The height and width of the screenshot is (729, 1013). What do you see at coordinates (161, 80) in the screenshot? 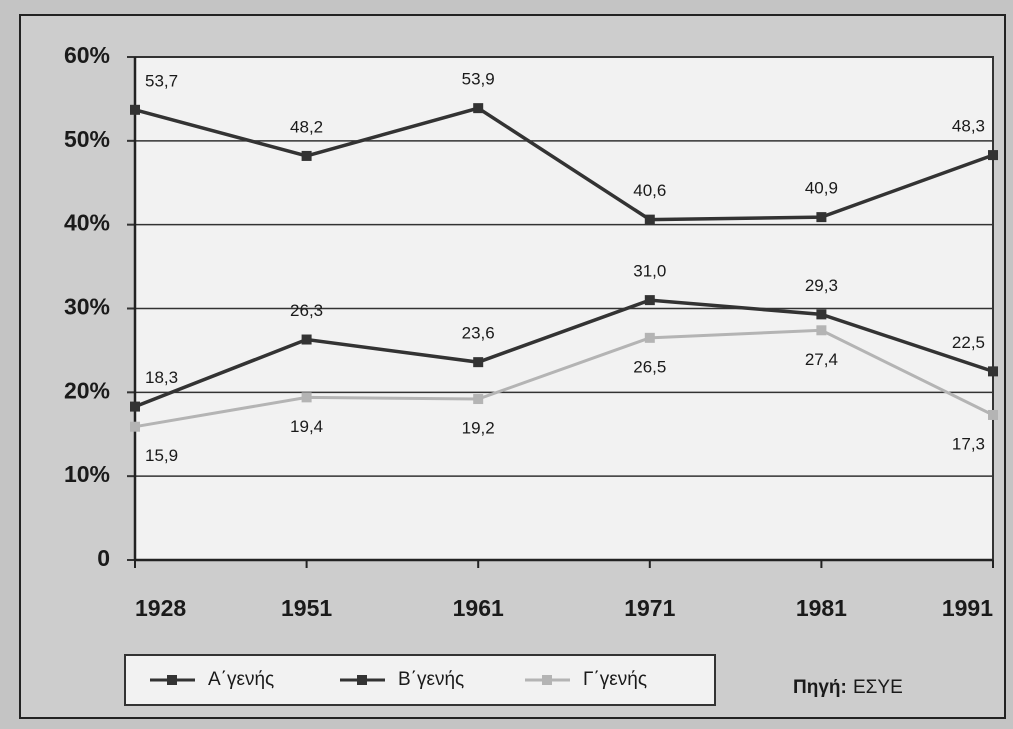
I see `value-label: 53,7` at bounding box center [161, 80].